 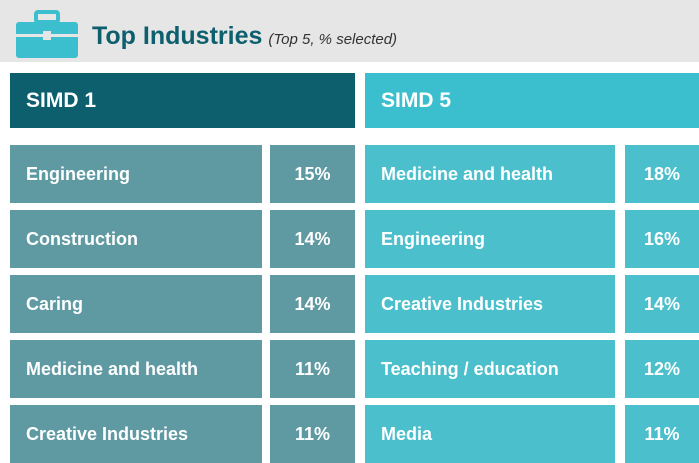 What do you see at coordinates (532, 100) in the screenshot?
I see `group-header: SIMD 5` at bounding box center [532, 100].